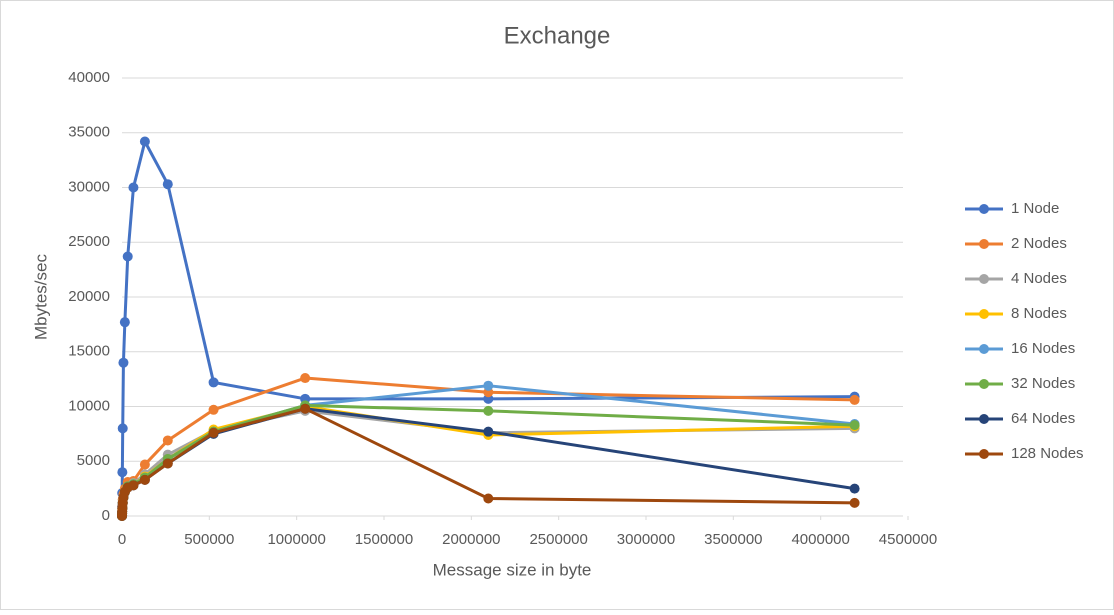  What do you see at coordinates (93, 460) in the screenshot?
I see `y-tick-label: 5000` at bounding box center [93, 460].